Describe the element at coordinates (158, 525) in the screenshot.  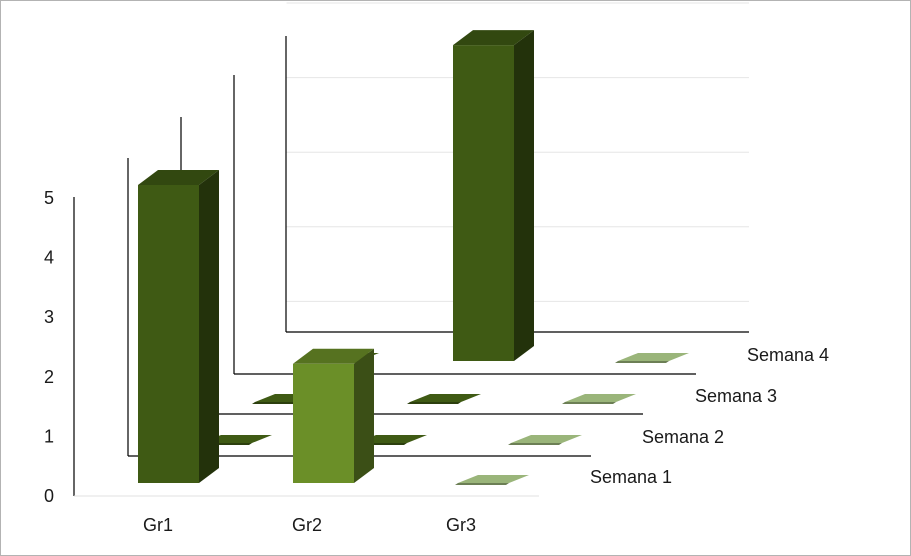
I see `x-tick-label: Gr1` at that location.